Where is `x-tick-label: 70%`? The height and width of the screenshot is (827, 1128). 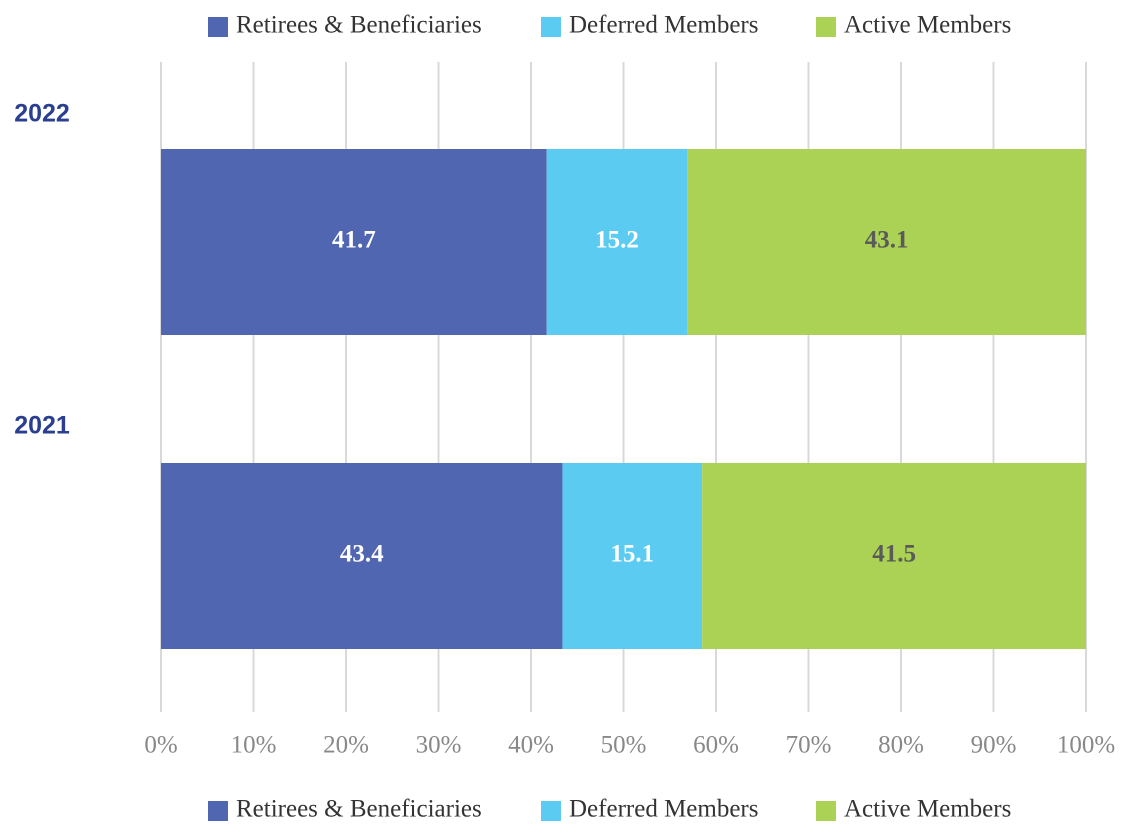 x-tick-label: 70% is located at coordinates (809, 745).